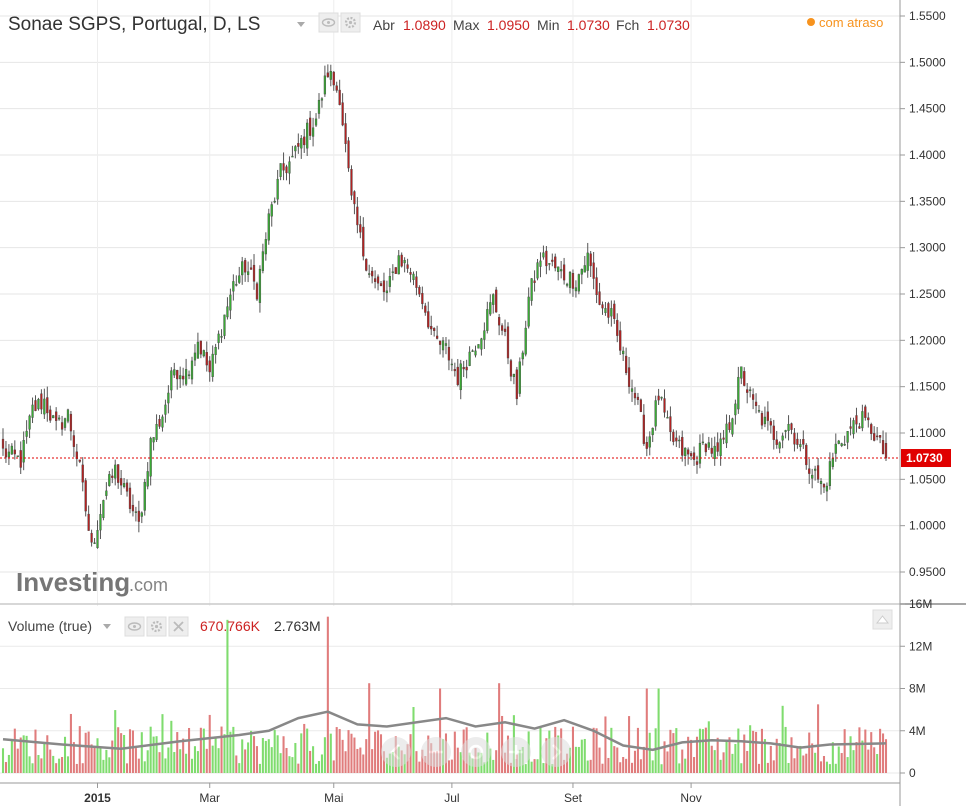  Describe the element at coordinates (97, 798) in the screenshot. I see `time-tick-label: 2015` at that location.